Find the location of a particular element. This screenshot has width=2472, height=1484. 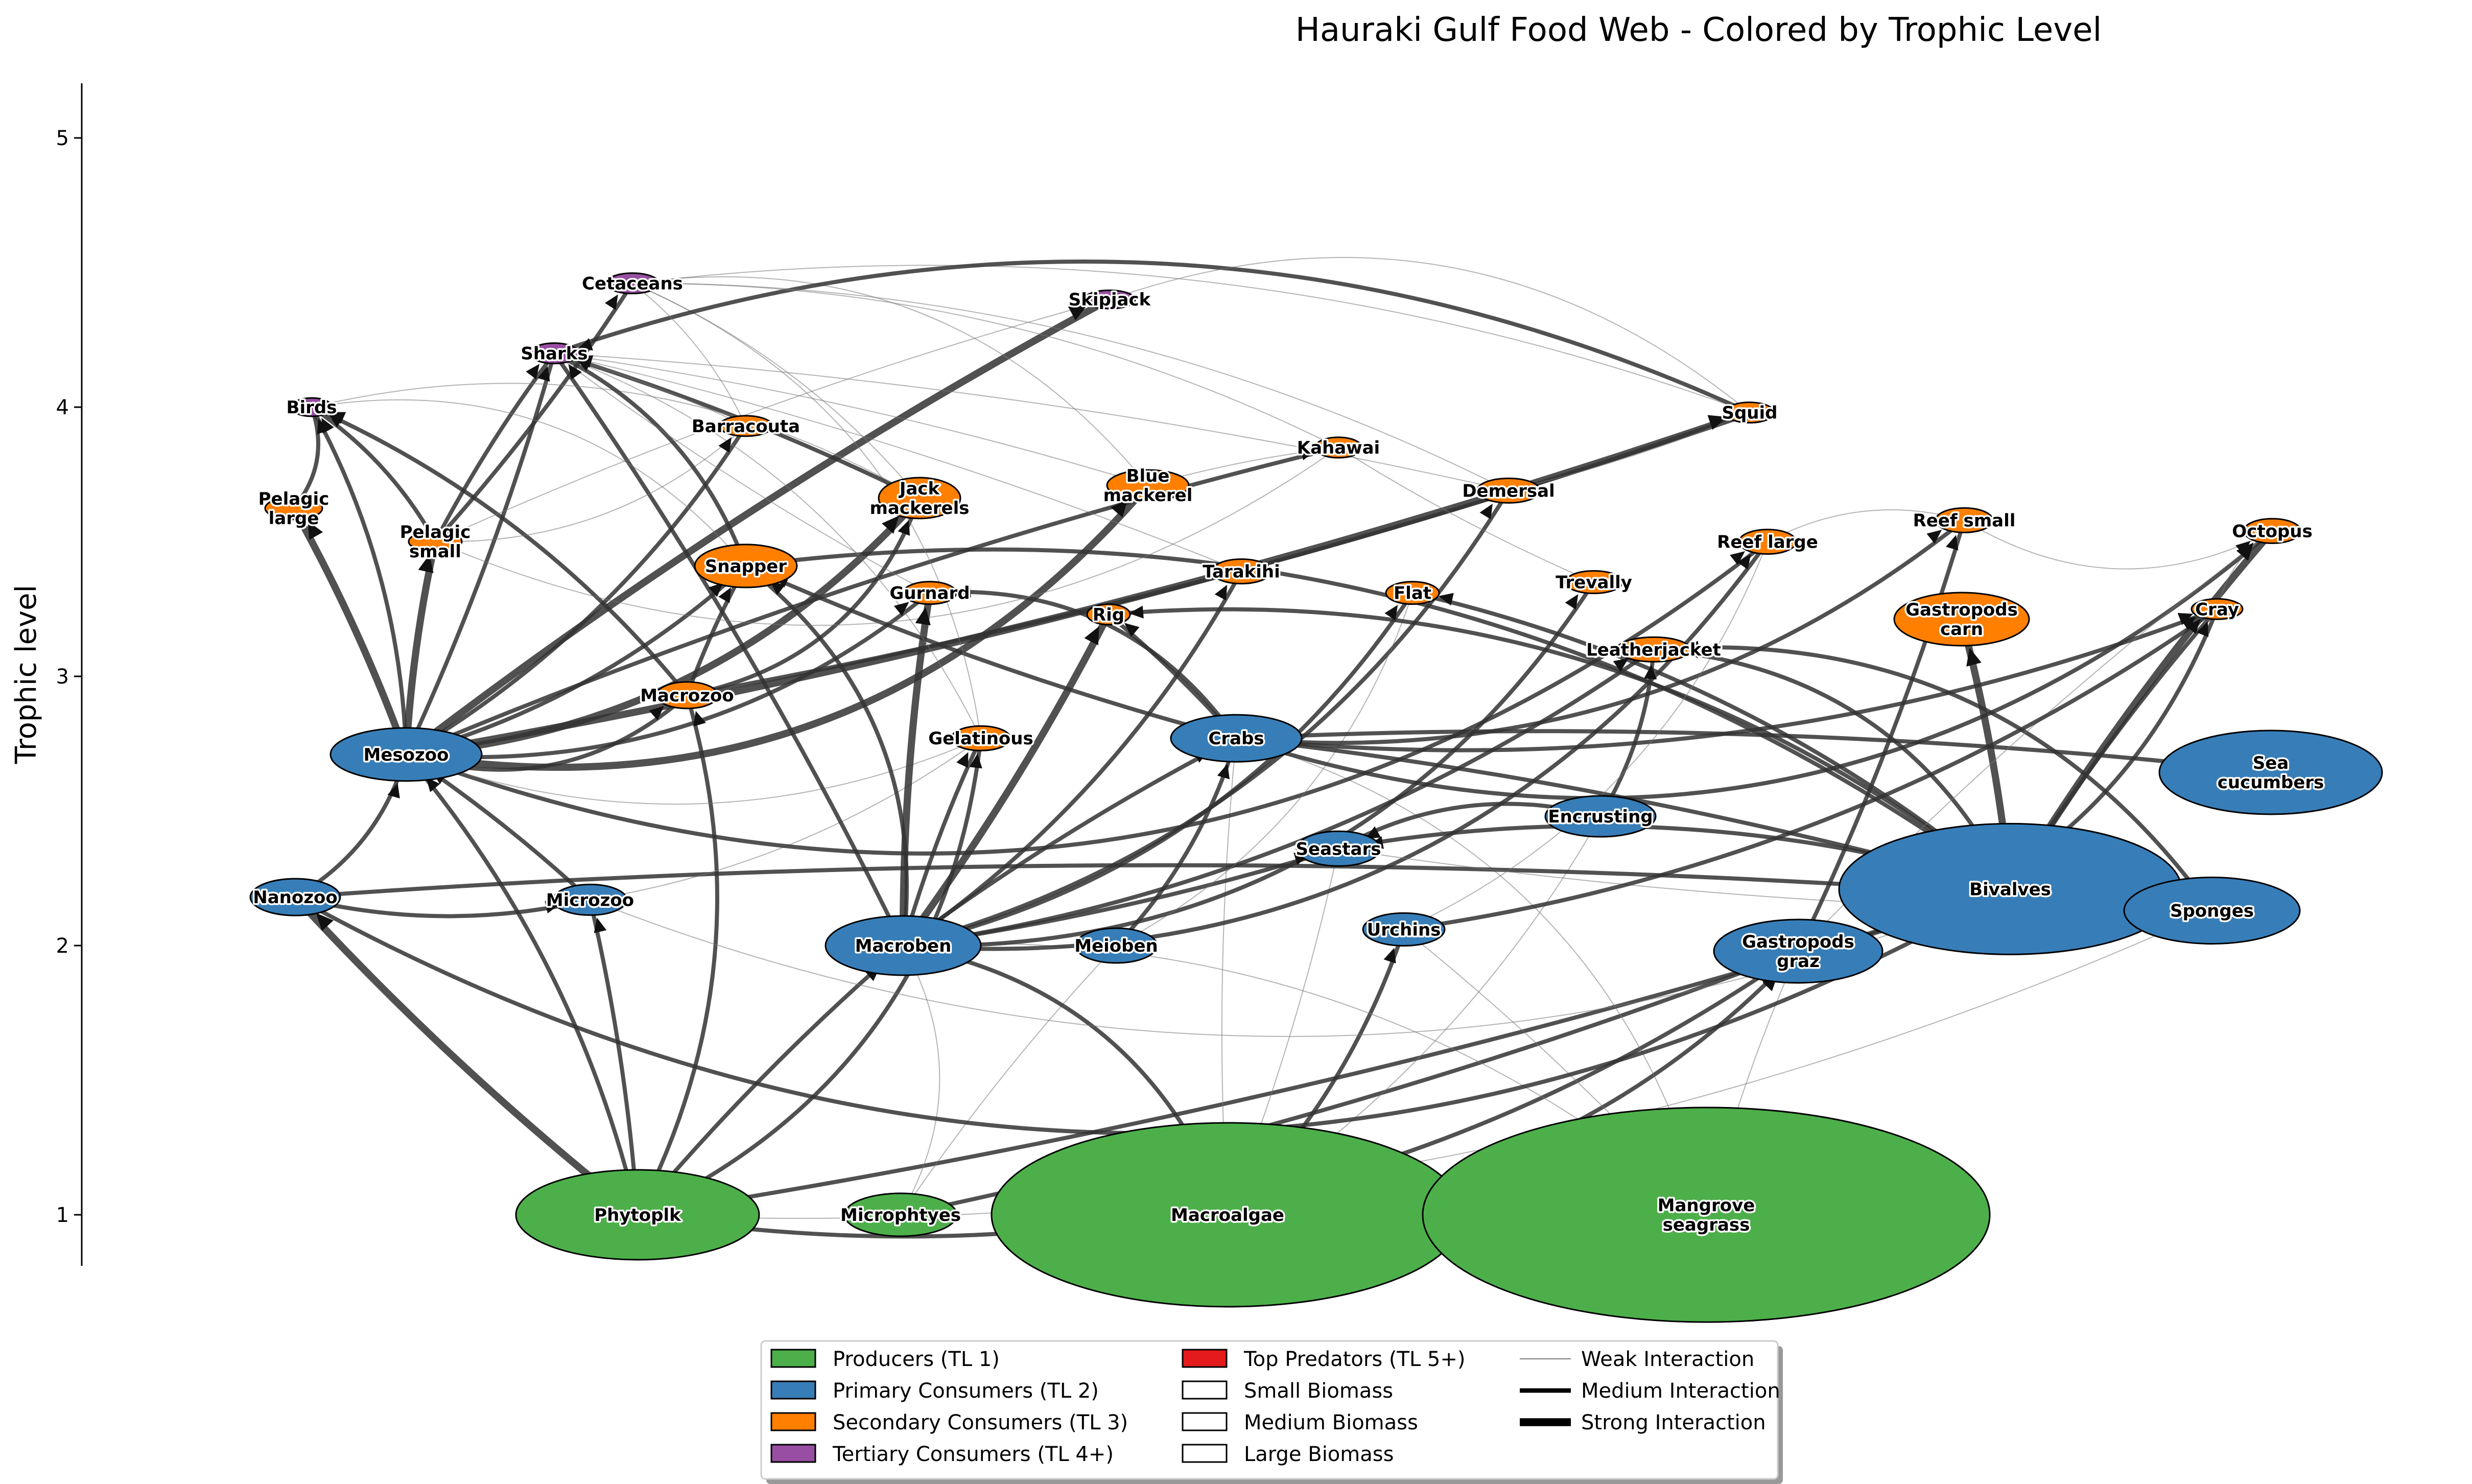

edge-tarakihi-sharks is located at coordinates (898, 462).